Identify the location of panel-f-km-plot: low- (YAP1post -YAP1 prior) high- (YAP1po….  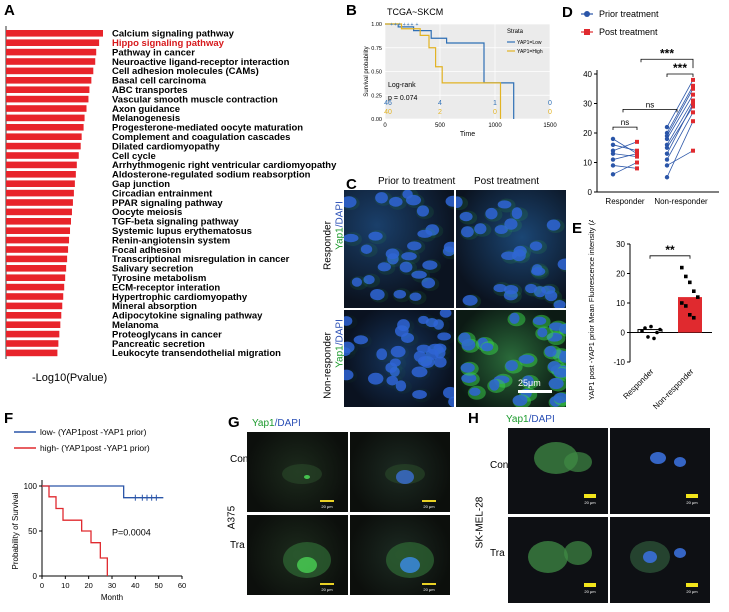
(112, 513).